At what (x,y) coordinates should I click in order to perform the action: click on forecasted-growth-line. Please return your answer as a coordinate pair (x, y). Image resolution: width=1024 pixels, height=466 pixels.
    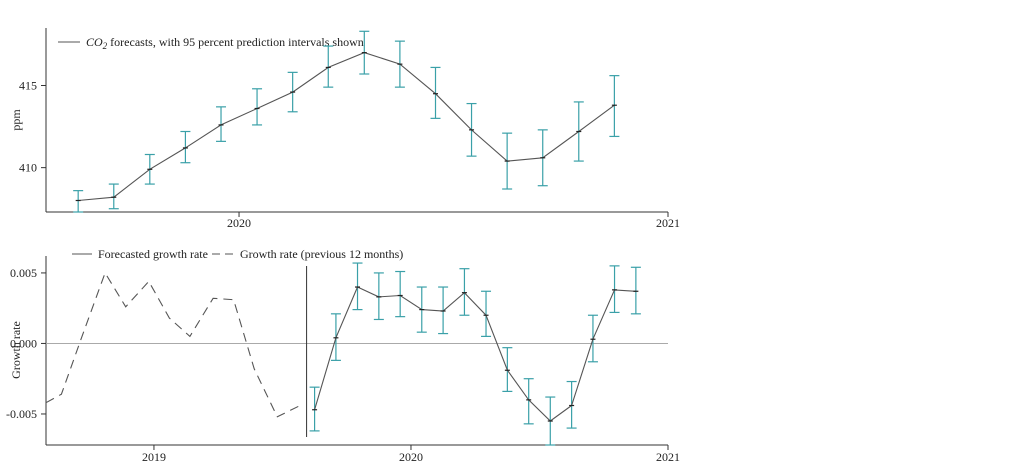
    Looking at the image, I should click on (475, 354).